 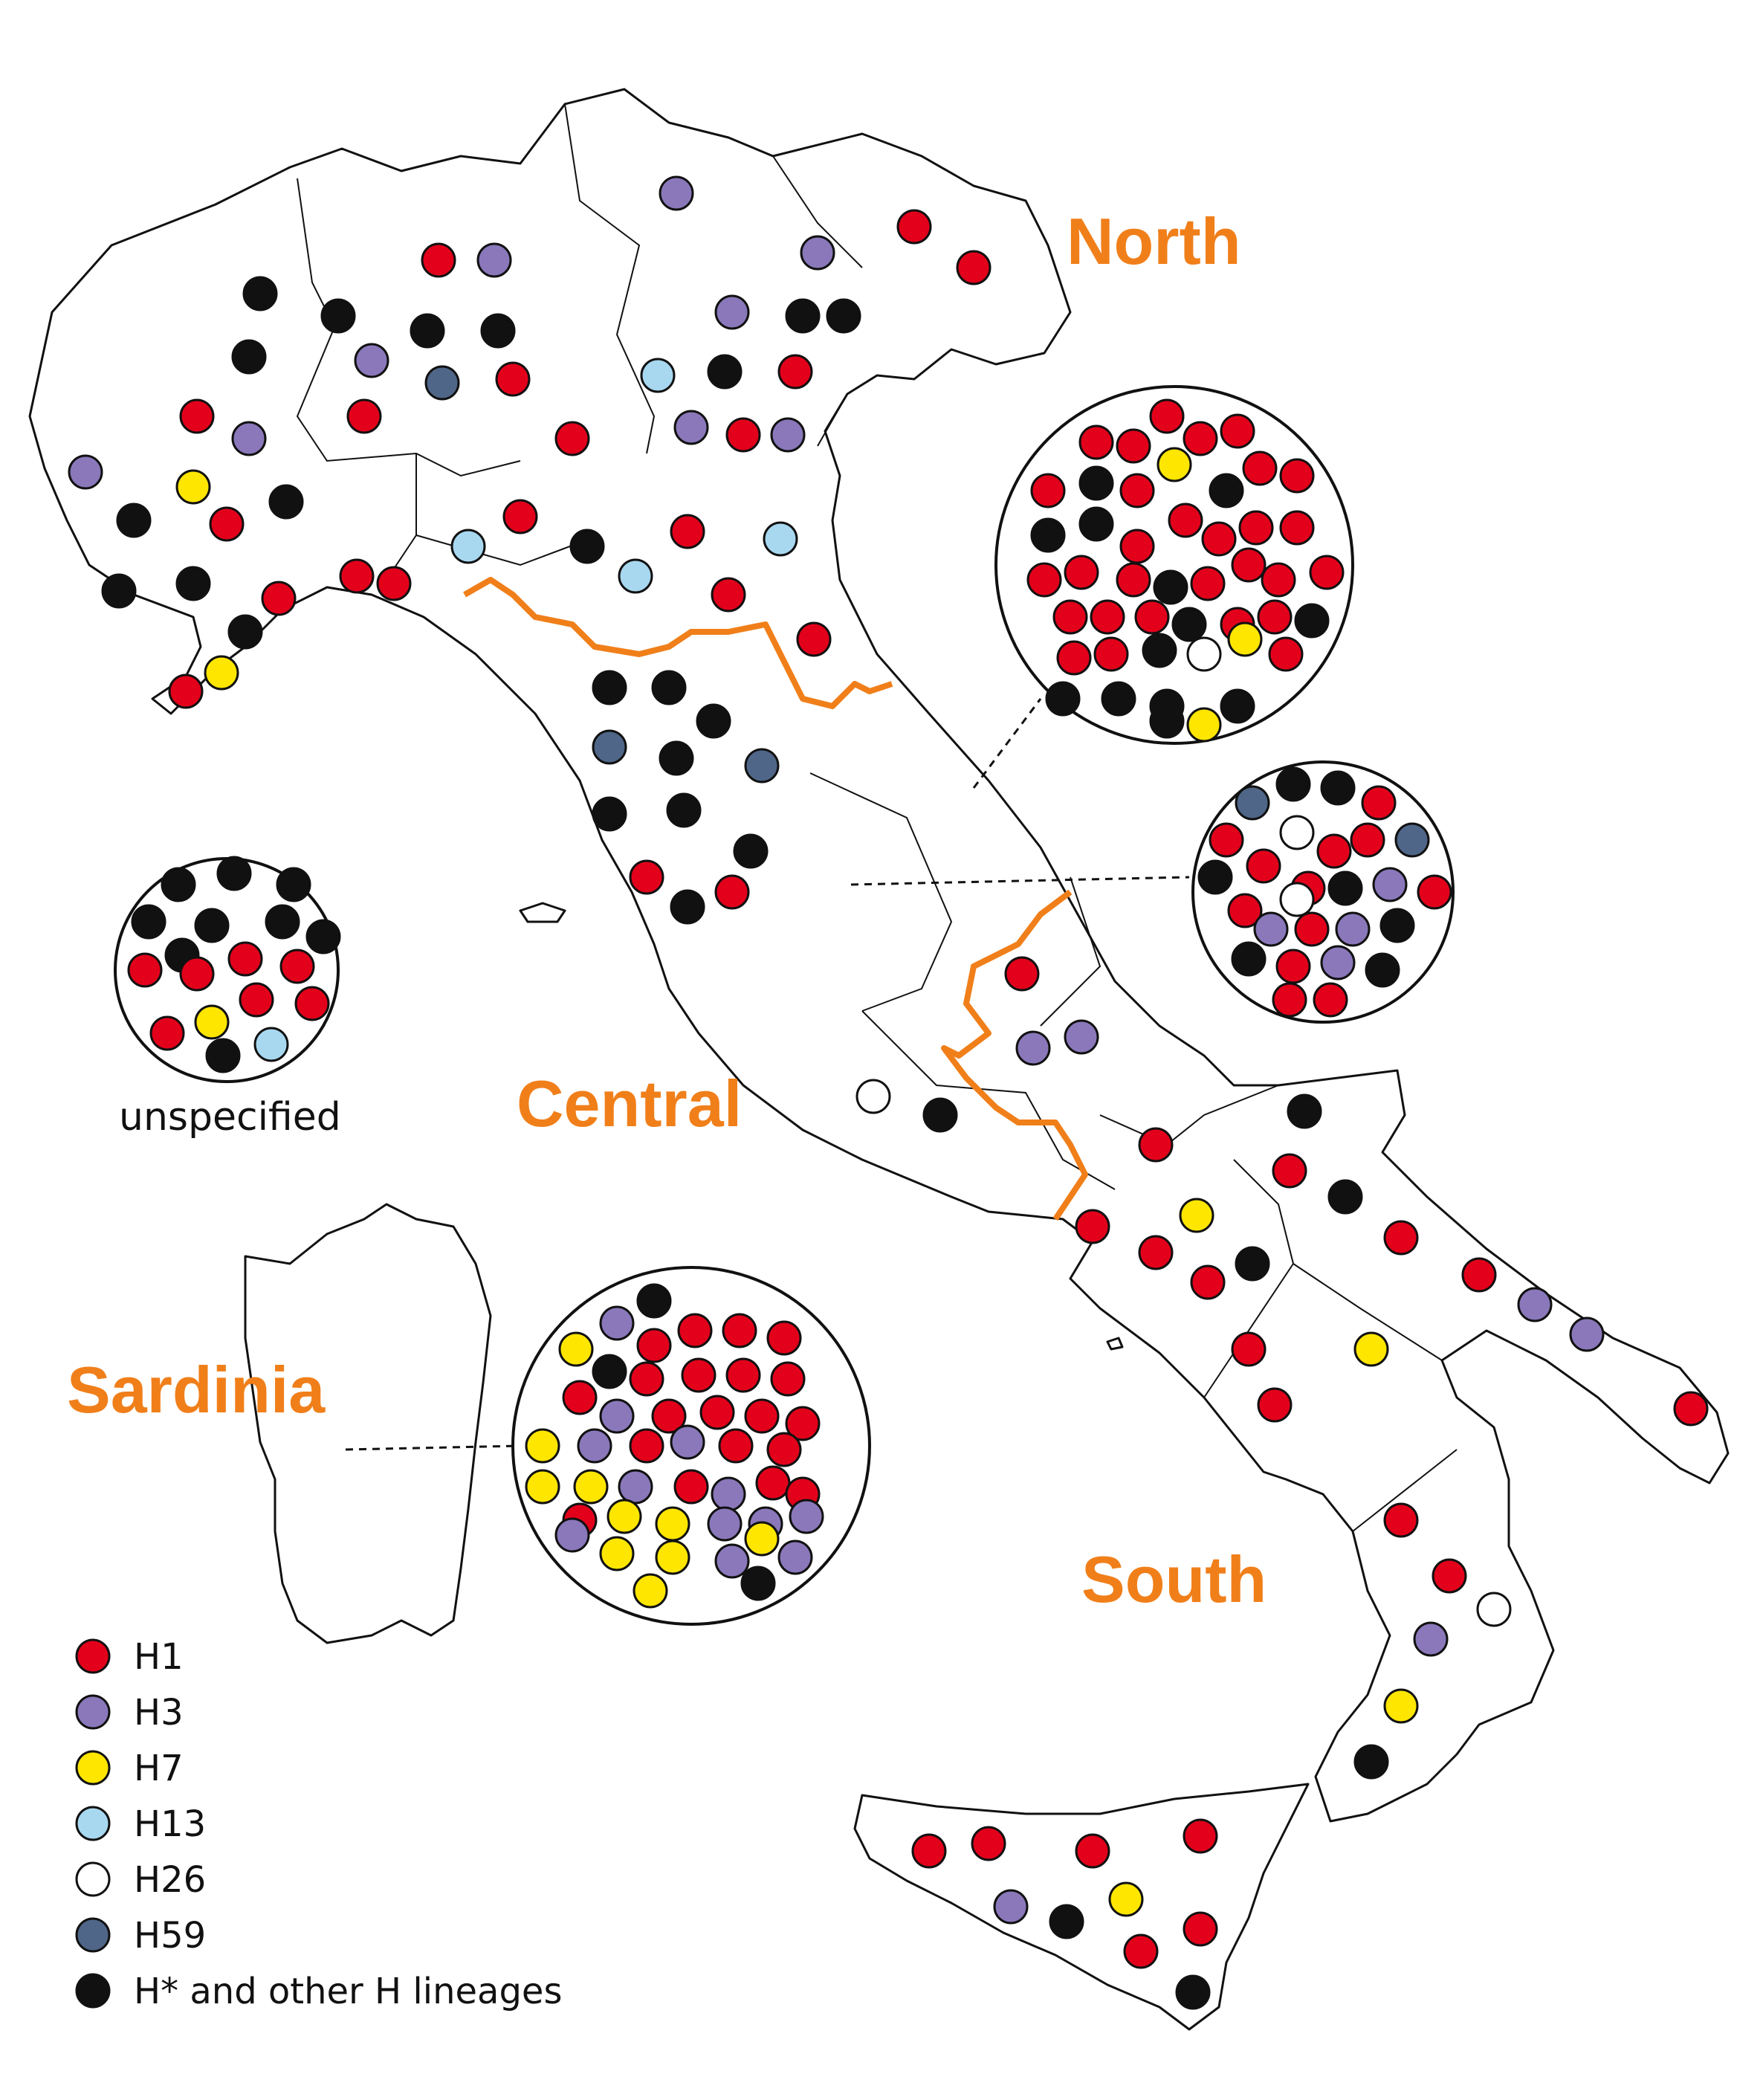 I want to click on region-label-south: South, so click(x=1174, y=1579).